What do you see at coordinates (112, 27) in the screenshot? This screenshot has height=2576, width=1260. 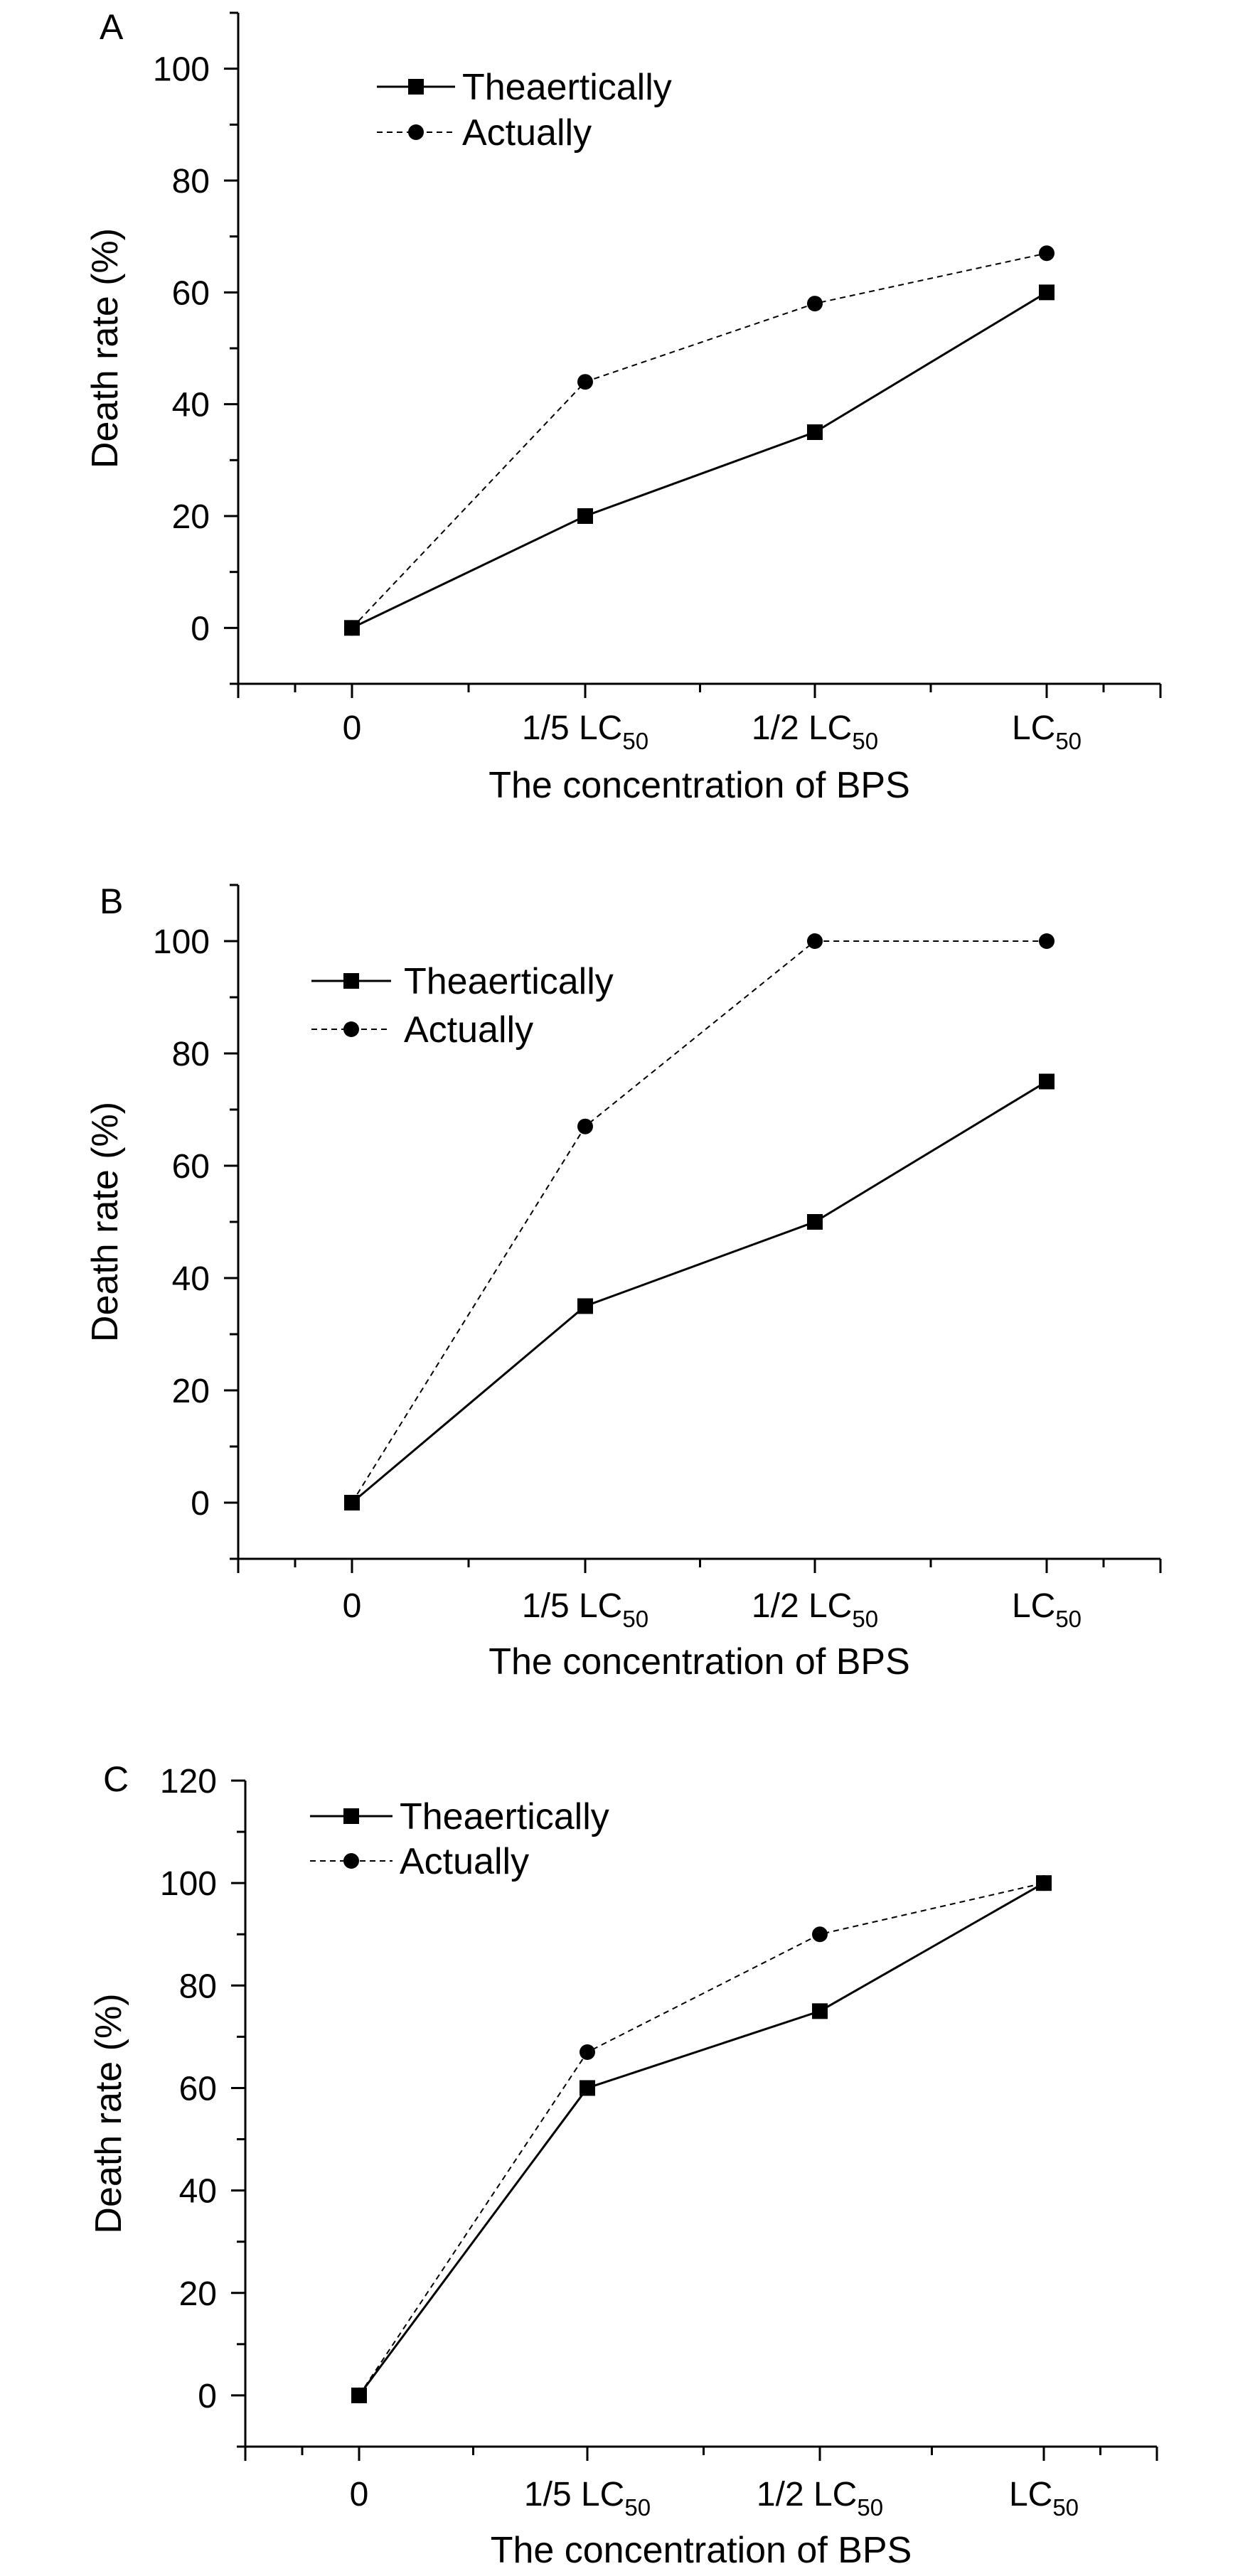 I see `panel-label: A` at bounding box center [112, 27].